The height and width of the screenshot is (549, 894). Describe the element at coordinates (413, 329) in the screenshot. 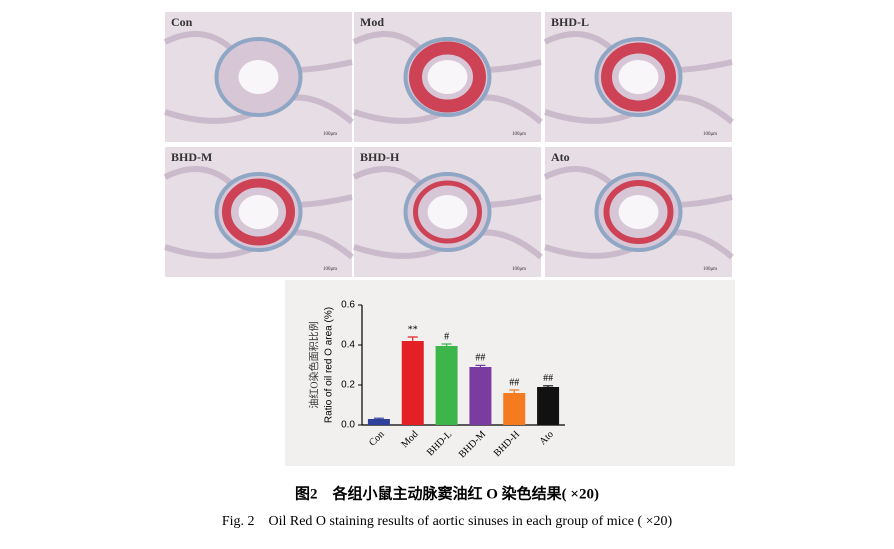

I see `significance-label: **` at that location.